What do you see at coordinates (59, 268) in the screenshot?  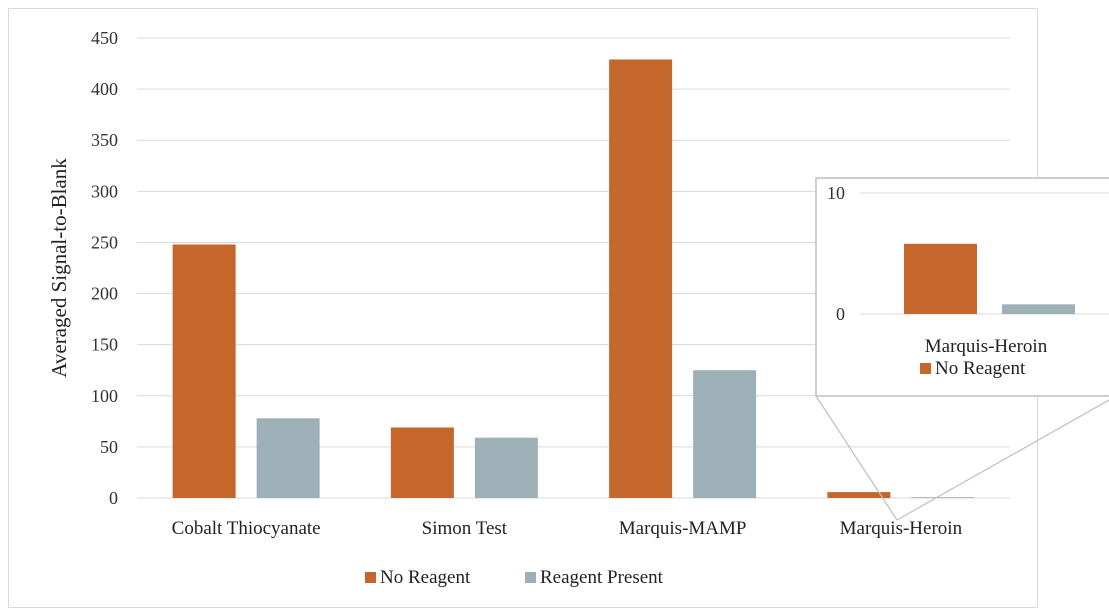 I see `y-axis-label: Averaged Signal-to-Blank` at bounding box center [59, 268].